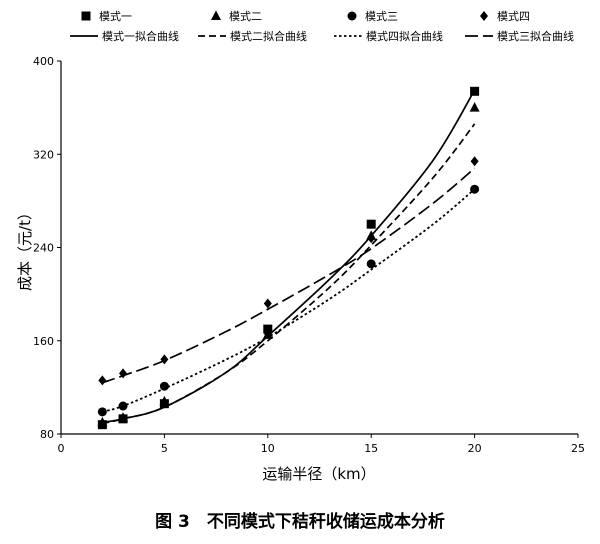  Describe the element at coordinates (43, 61) in the screenshot. I see `y-tick-label: 400` at that location.